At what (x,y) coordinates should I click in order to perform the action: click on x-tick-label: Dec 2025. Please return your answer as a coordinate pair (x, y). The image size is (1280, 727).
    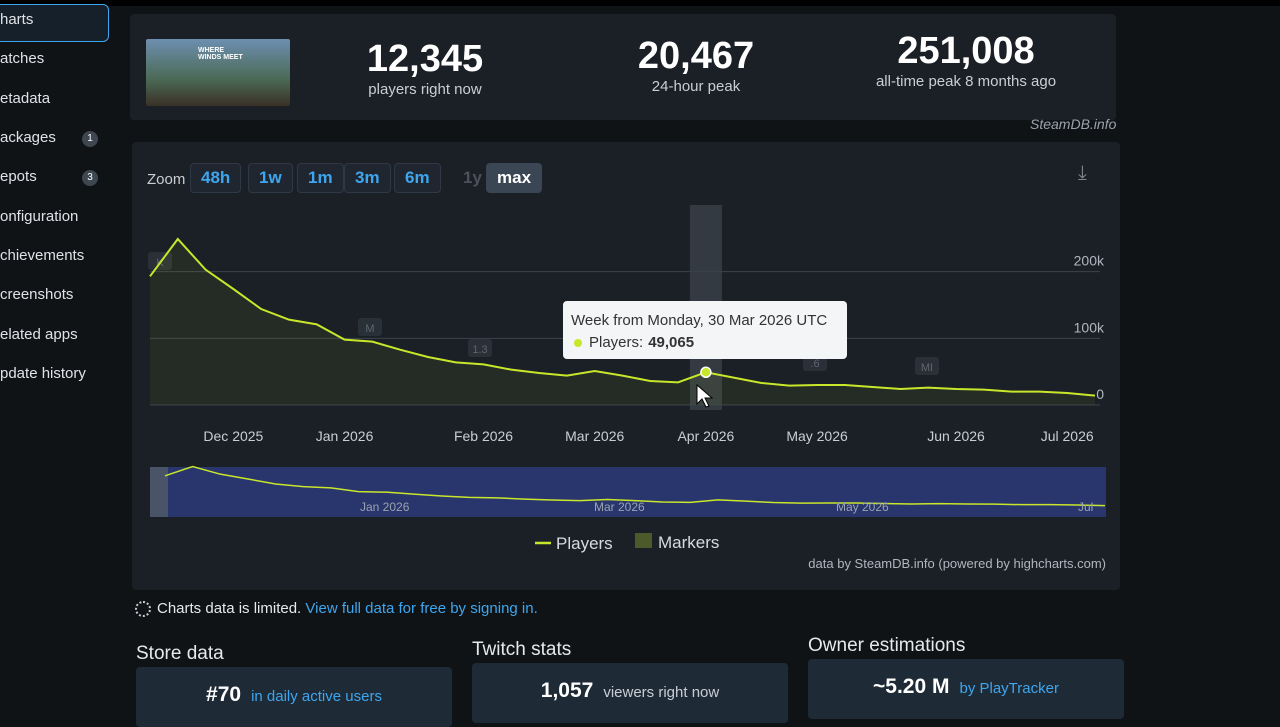
    Looking at the image, I should click on (233, 436).